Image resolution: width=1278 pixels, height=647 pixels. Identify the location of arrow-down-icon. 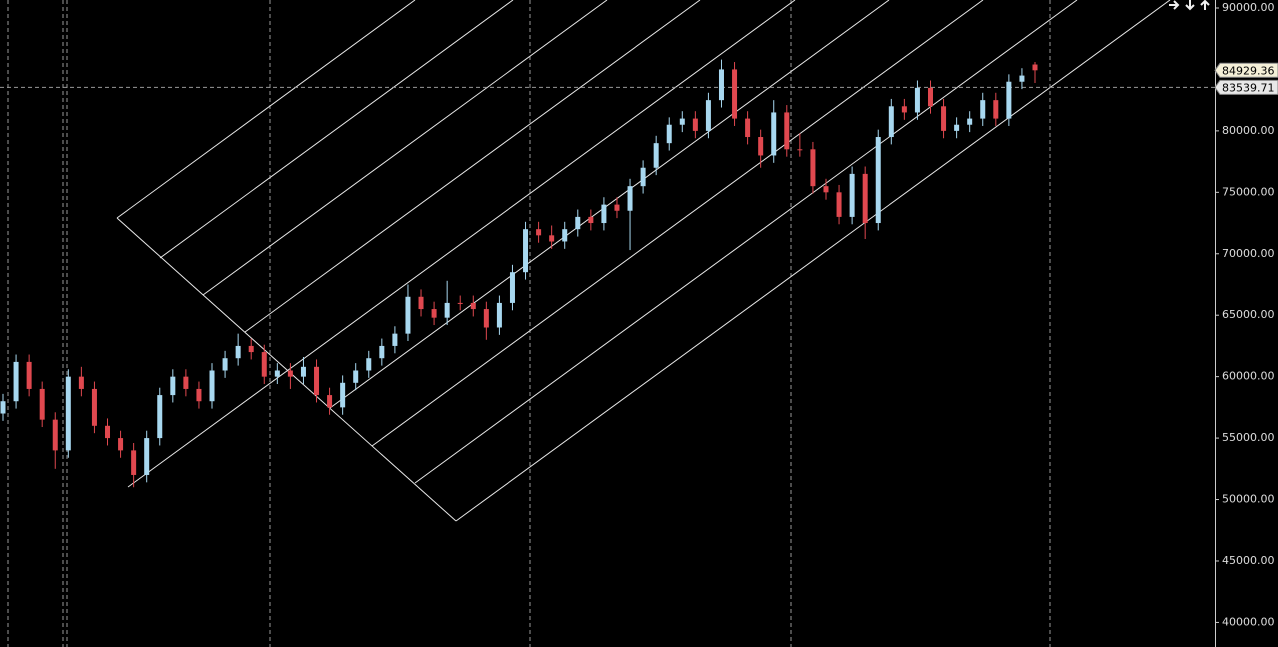
(1190, 5).